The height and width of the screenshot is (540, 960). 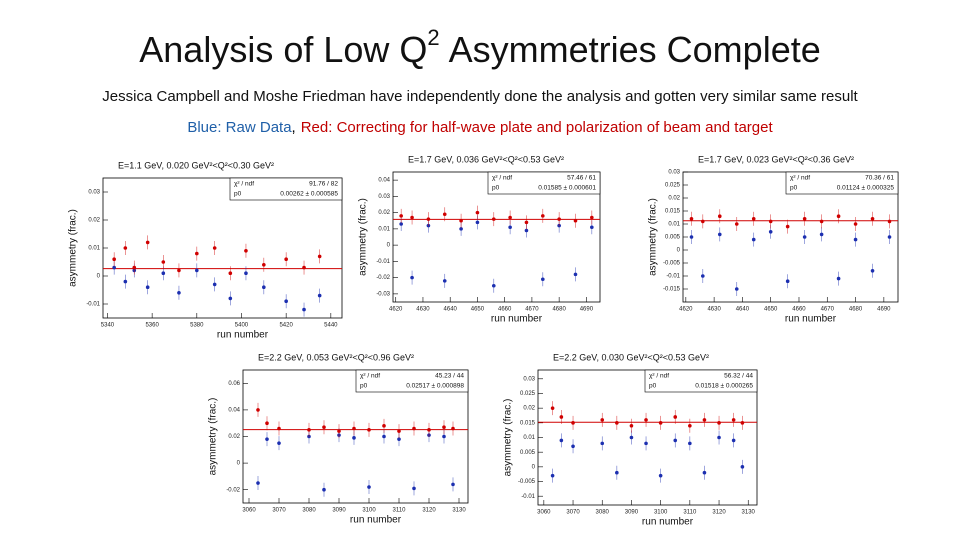 What do you see at coordinates (239, 127) in the screenshot?
I see `note-part: Blue: Raw Data` at bounding box center [239, 127].